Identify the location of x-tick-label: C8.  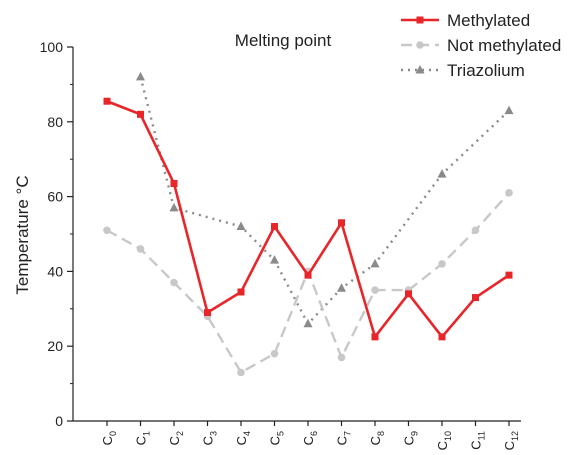
(377, 438).